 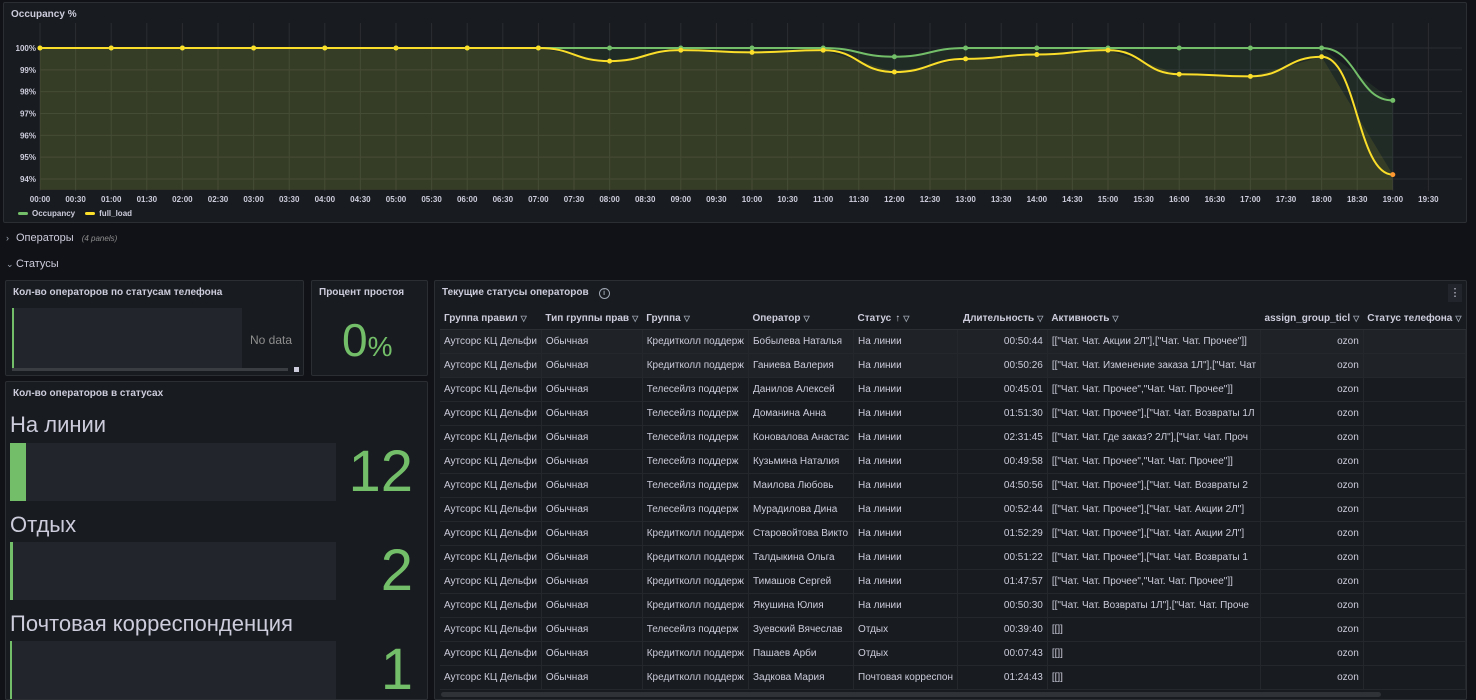 I want to click on y-tick-label: 98%, so click(x=28, y=92).